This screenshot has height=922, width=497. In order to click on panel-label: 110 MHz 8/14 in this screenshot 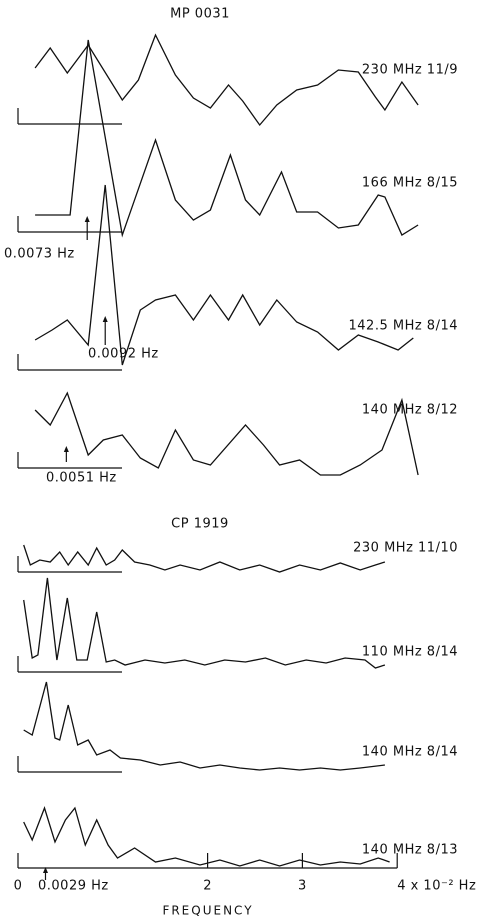, I will do `click(410, 652)`.